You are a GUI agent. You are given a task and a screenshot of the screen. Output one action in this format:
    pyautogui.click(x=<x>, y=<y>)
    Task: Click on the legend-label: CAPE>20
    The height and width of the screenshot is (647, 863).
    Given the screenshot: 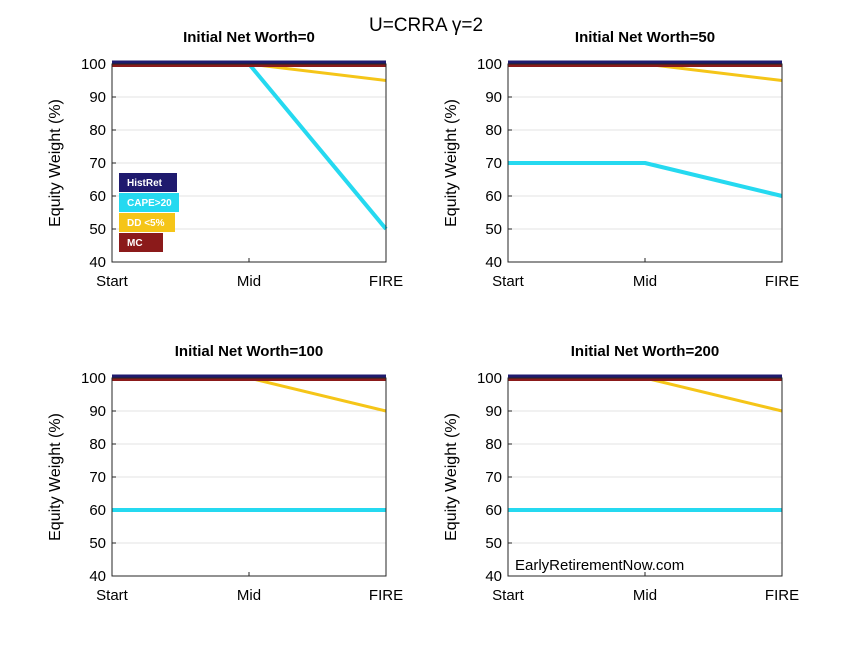 What is the action you would take?
    pyautogui.click(x=149, y=203)
    